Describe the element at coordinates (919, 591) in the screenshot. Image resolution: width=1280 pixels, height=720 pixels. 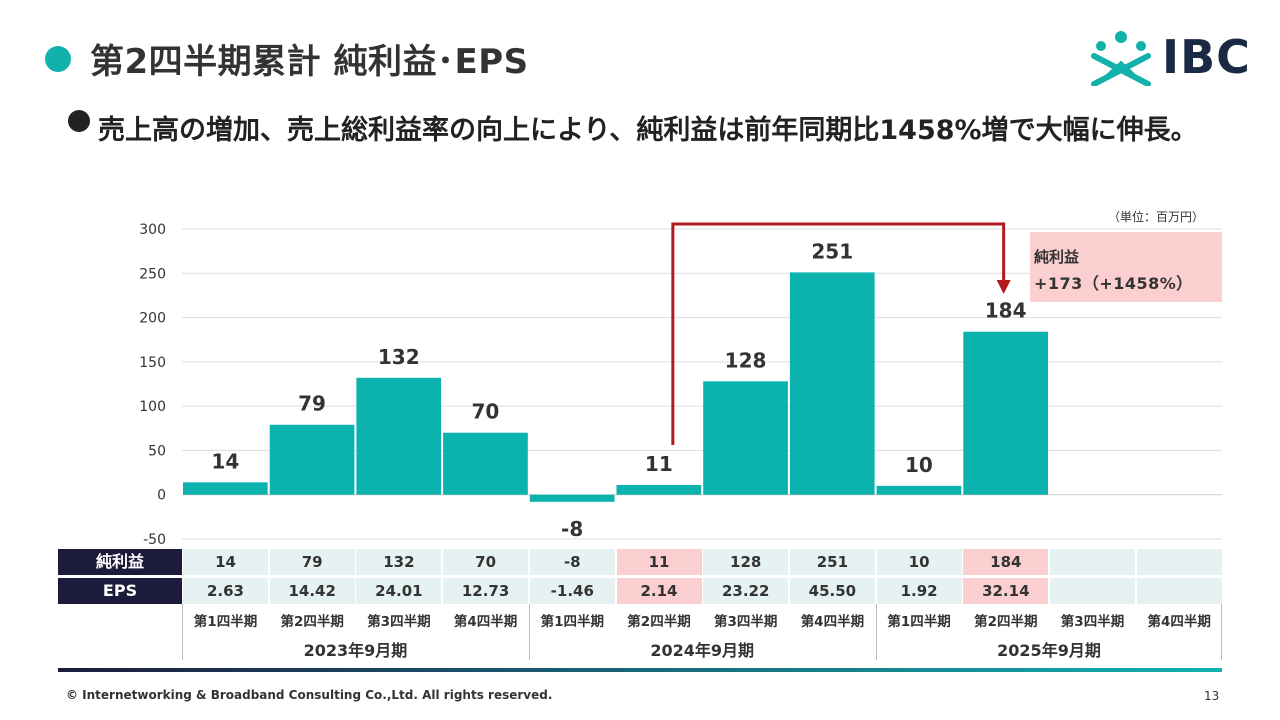
I see `table-cell: 1.92` at that location.